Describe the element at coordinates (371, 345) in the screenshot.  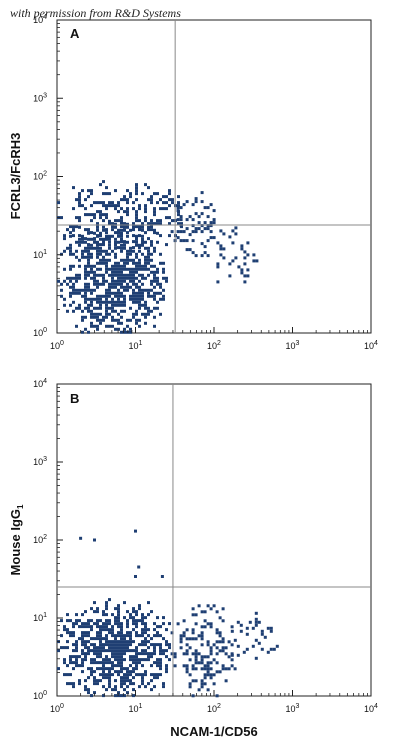
I see `panel-a-x-tick-label: 104` at that location.